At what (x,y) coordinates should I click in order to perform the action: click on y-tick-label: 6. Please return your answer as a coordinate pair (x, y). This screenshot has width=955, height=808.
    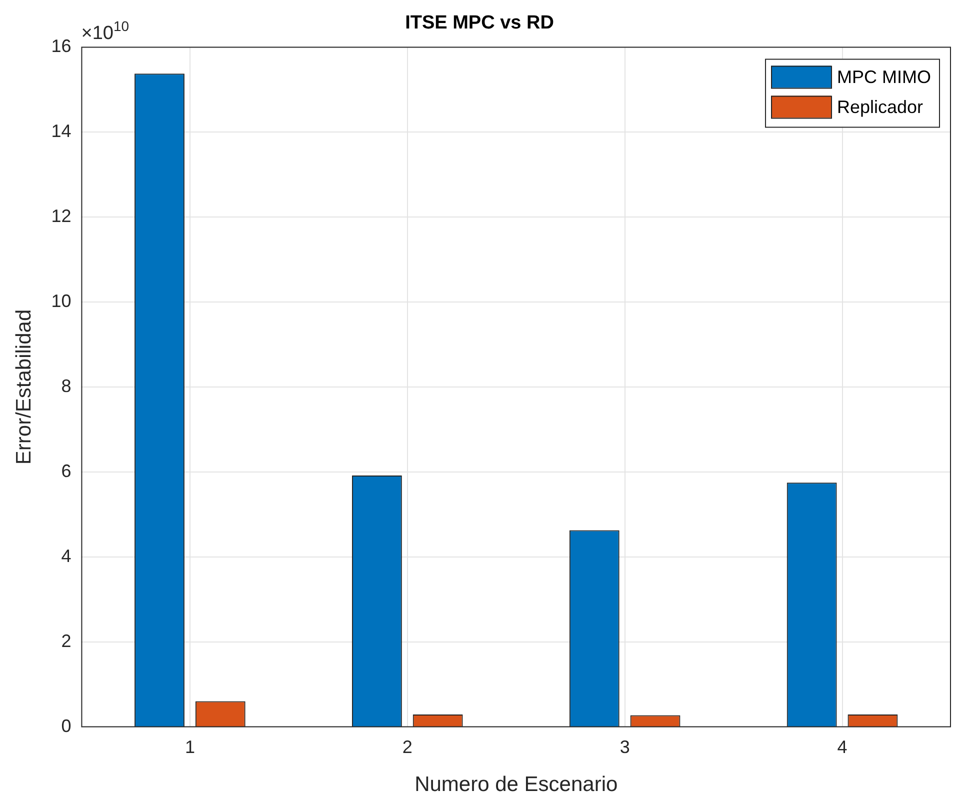
    Looking at the image, I should click on (66, 471).